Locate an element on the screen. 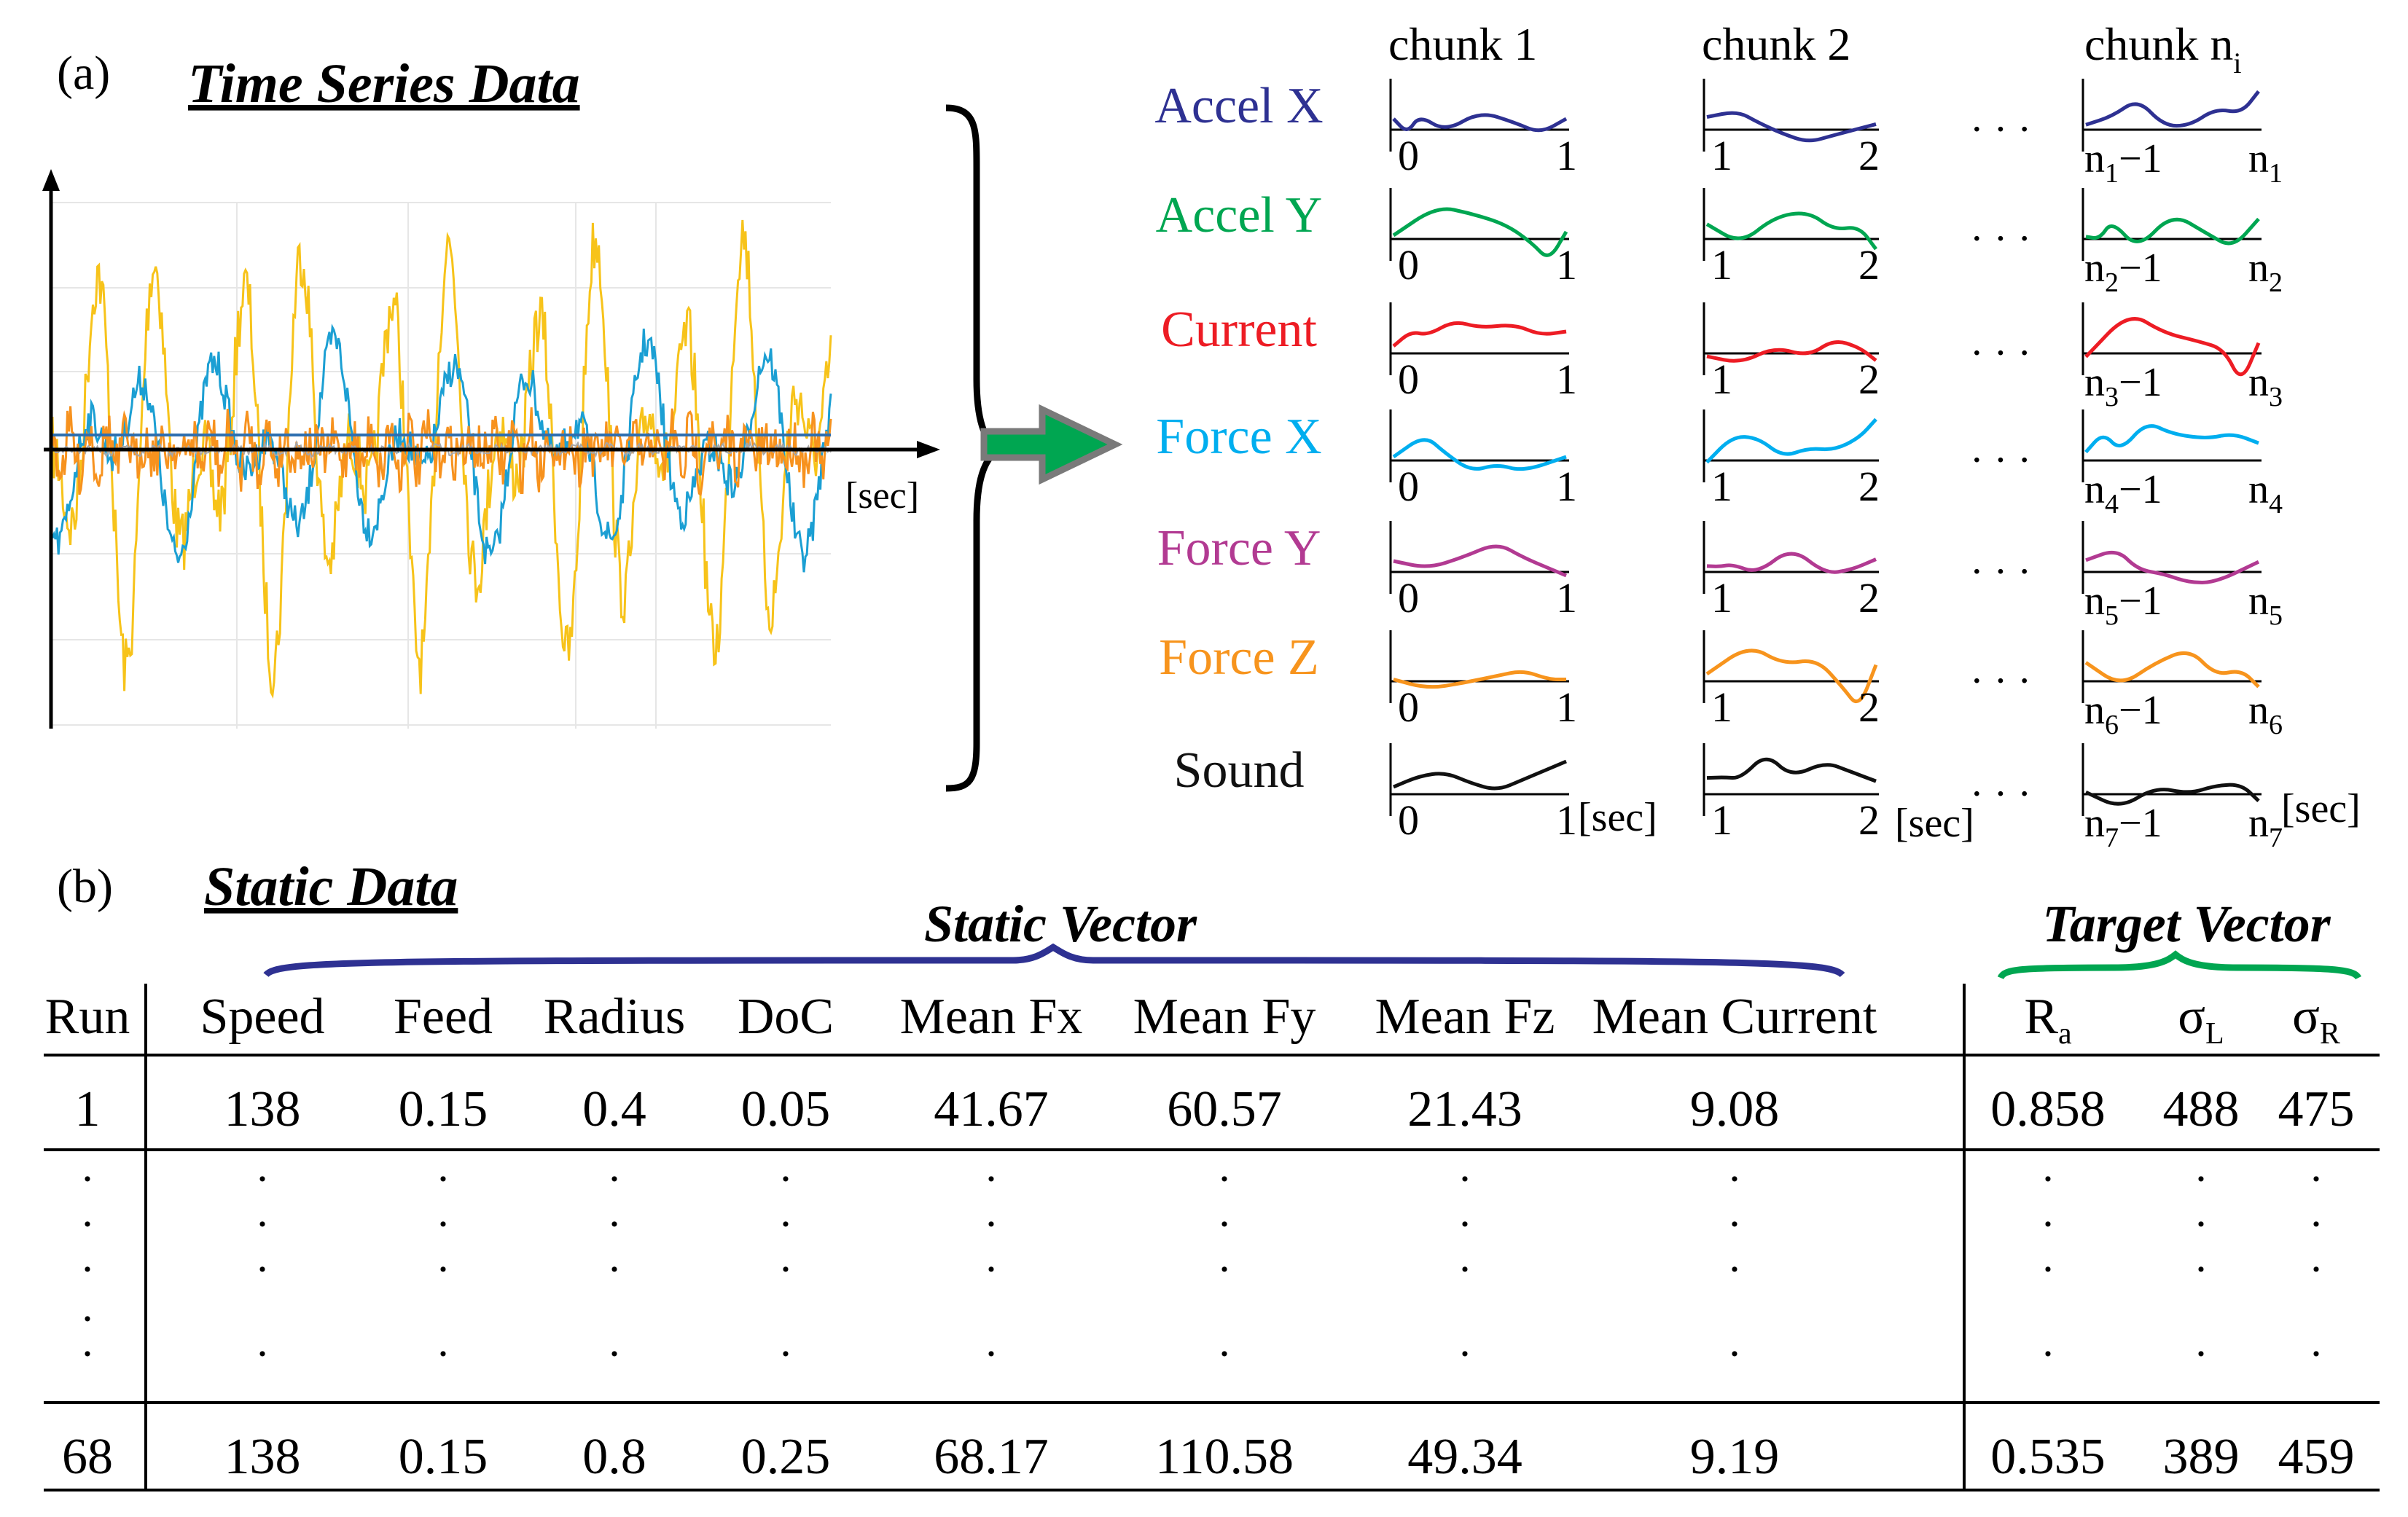 This screenshot has height=1517, width=2408. column-header: Mean Fy is located at coordinates (1224, 1017).